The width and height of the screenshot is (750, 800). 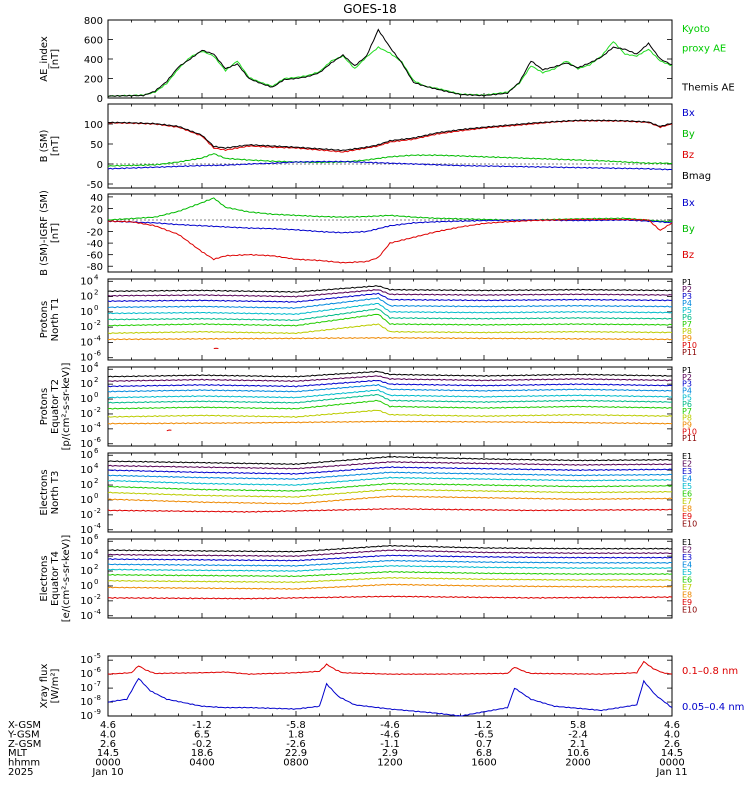 I want to click on axis-cell: 22.9, so click(x=296, y=753).